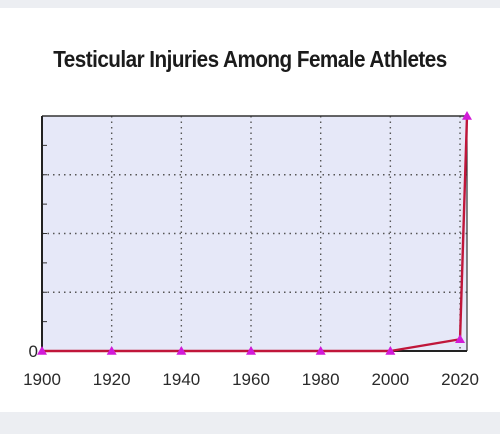 The width and height of the screenshot is (500, 434). I want to click on frame-bottom-border, so click(250, 423).